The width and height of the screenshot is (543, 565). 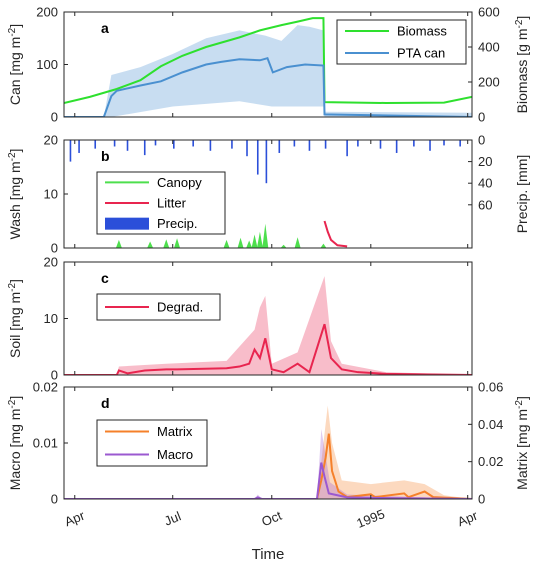 I want to click on x-axis-label: Time, so click(x=268, y=554).